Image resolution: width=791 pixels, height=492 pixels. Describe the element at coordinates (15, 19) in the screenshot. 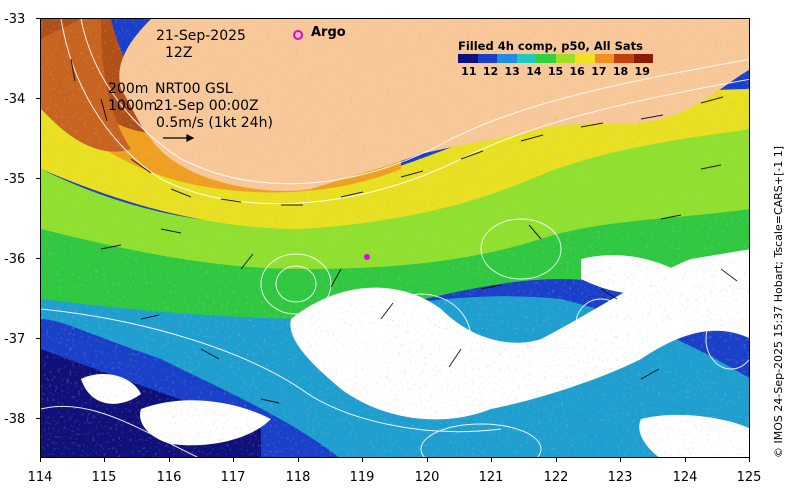

I see `y-tick-label: -33` at that location.